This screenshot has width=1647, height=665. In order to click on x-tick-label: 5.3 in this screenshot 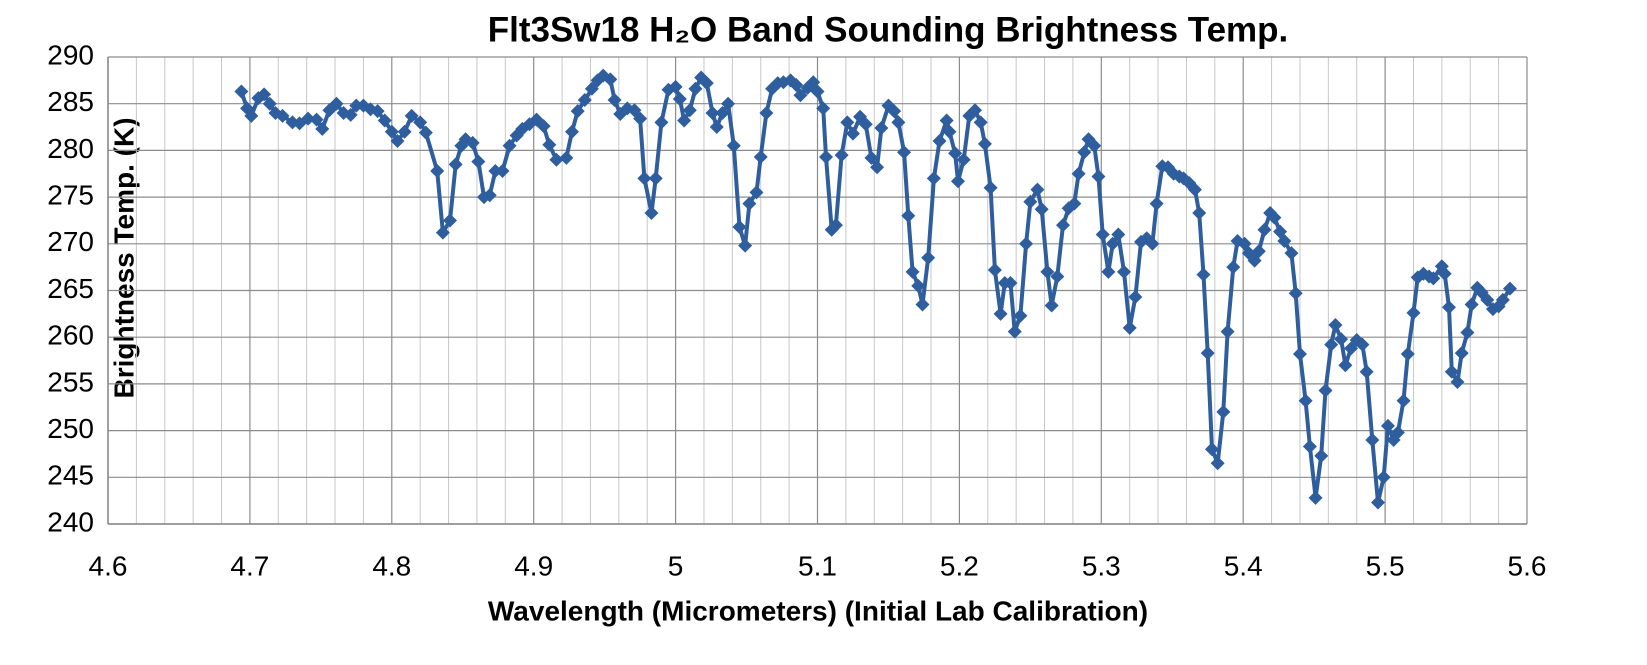, I will do `click(1101, 565)`.